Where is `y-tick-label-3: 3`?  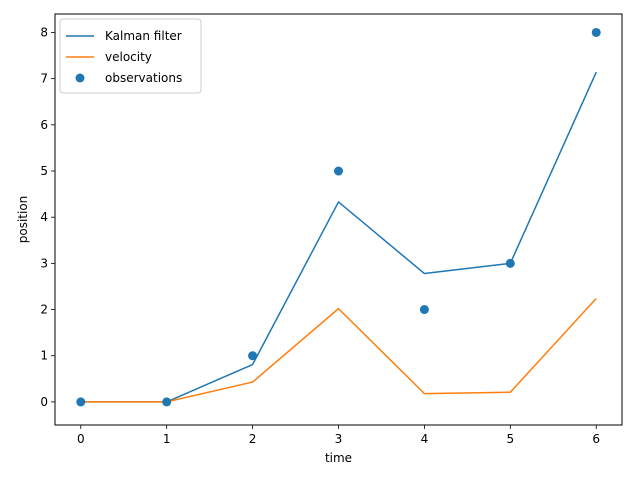 y-tick-label-3: 3 is located at coordinates (44, 263).